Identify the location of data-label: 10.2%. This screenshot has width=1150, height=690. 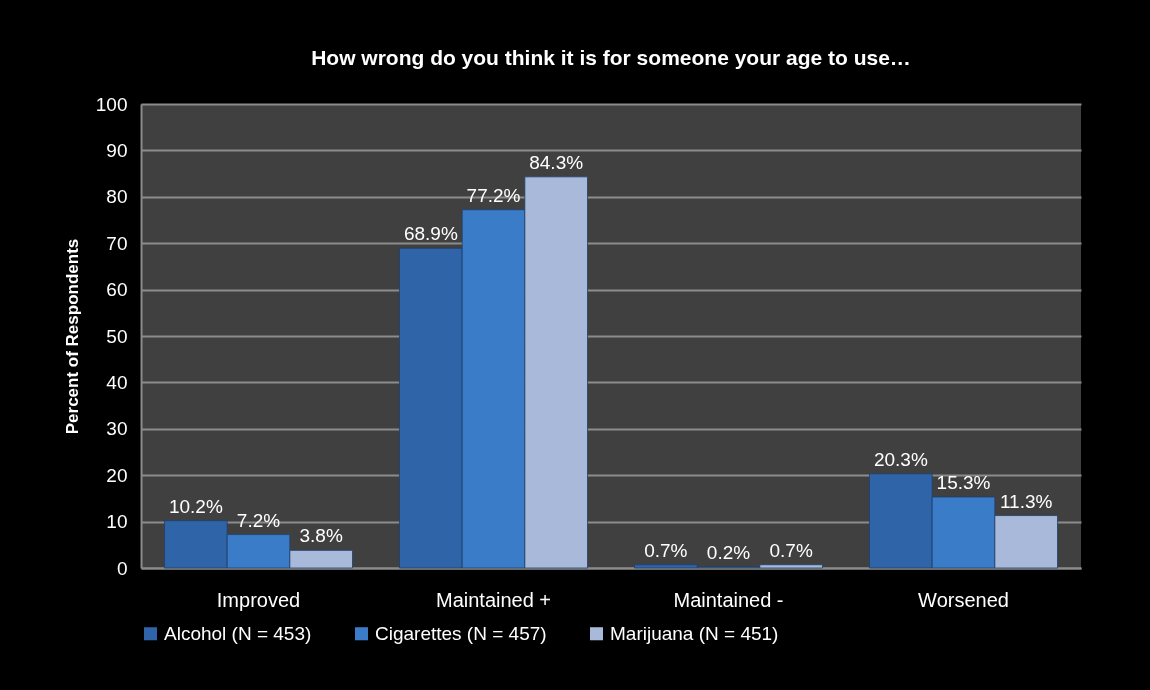
(195, 506).